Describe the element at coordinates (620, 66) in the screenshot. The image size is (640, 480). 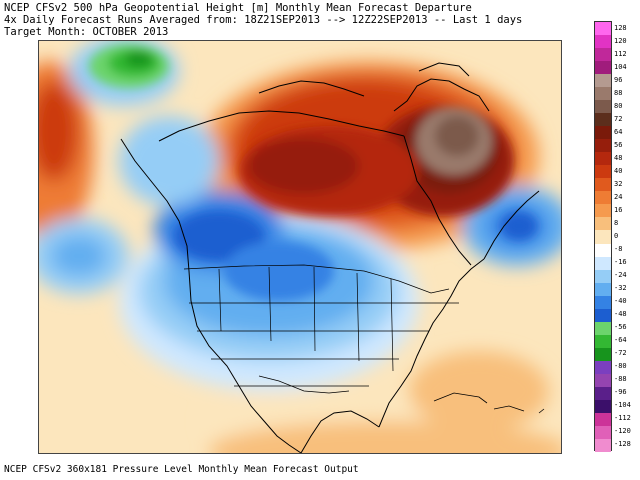
I see `colorbar-tick-label: 104` at that location.